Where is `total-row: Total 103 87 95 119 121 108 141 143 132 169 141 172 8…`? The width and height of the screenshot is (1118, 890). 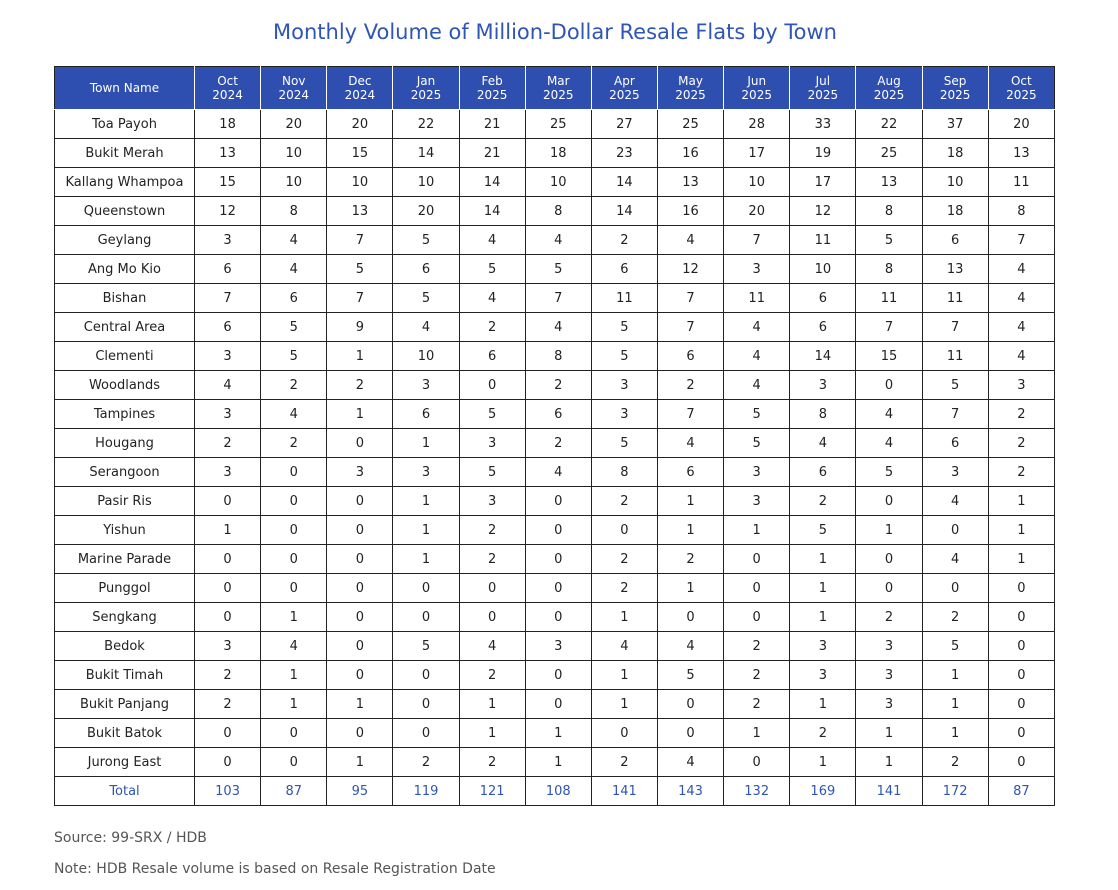 total-row: Total 103 87 95 119 121 108 141 143 132 169 141 172 8… is located at coordinates (555, 791).